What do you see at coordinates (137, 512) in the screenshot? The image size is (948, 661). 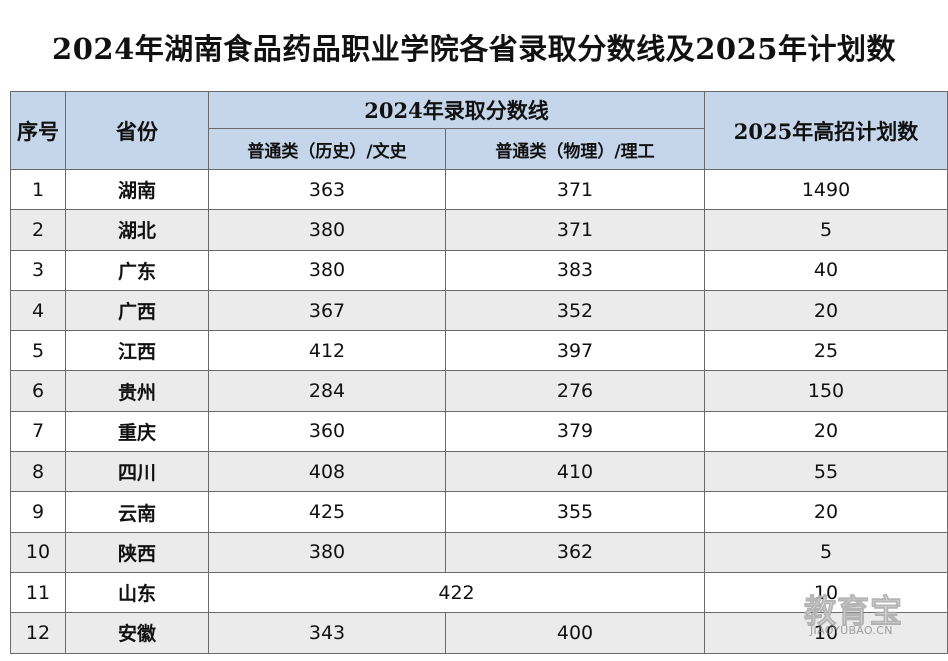 I see `cell-province: 云南` at bounding box center [137, 512].